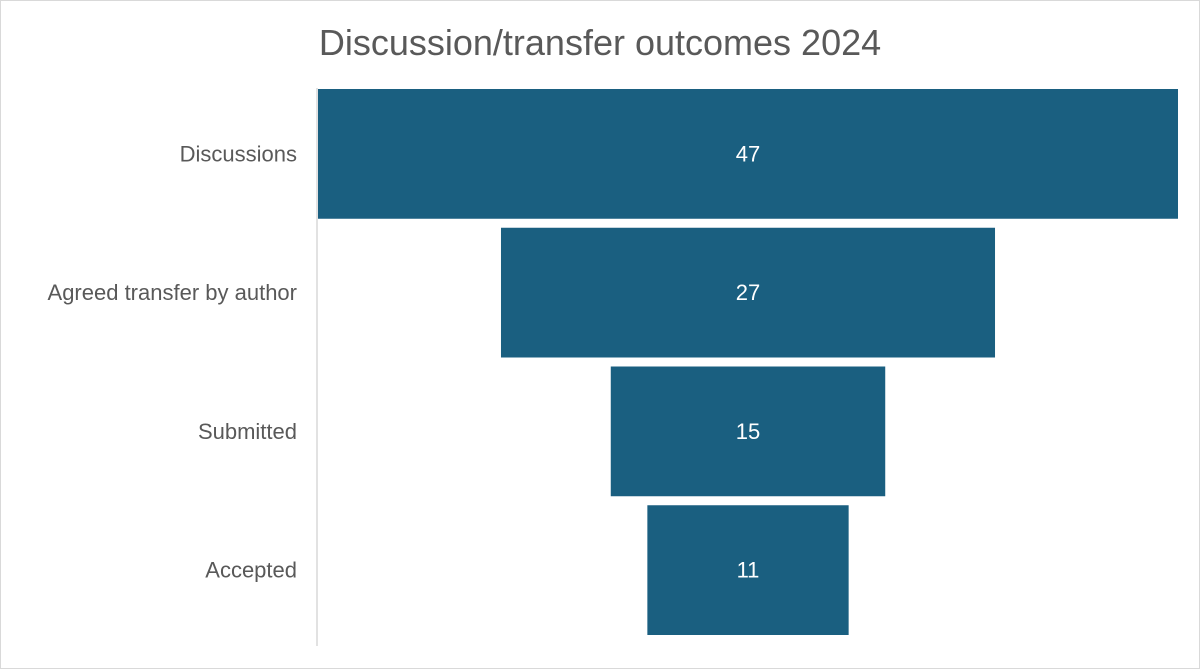  I want to click on data-label: 11, so click(748, 570).